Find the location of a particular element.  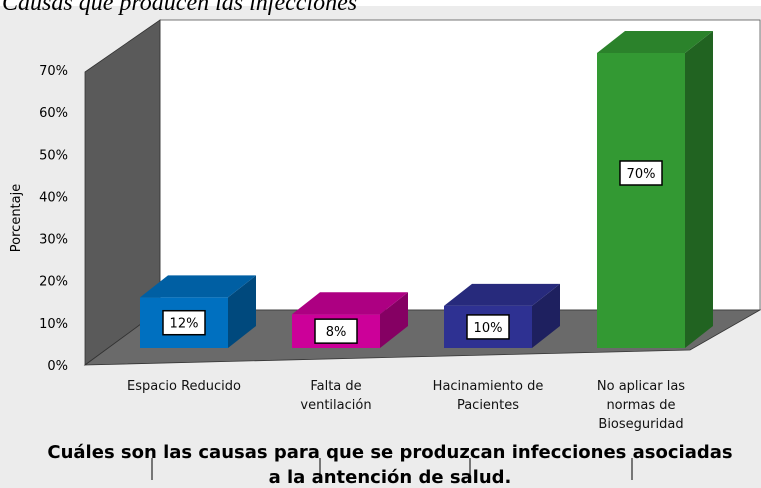

y-tick-label: 40% is located at coordinates (53, 197).